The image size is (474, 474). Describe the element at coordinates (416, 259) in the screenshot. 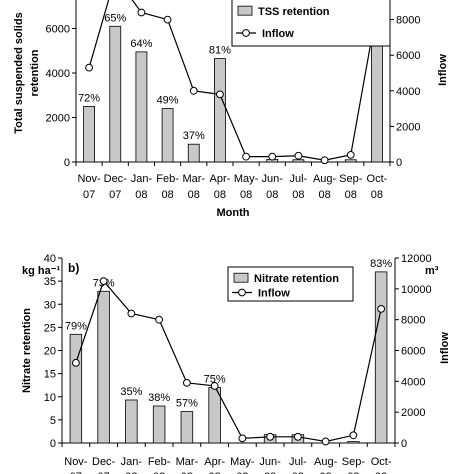

I see `y-right-tick-label: 12000` at that location.